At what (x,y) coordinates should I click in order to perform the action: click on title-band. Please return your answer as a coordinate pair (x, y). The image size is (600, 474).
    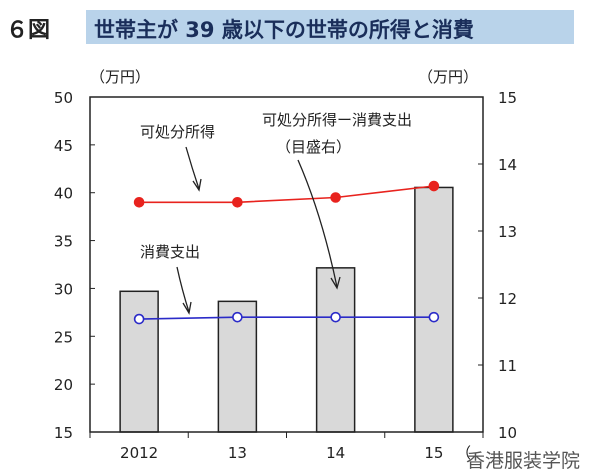
    Looking at the image, I should click on (330, 27).